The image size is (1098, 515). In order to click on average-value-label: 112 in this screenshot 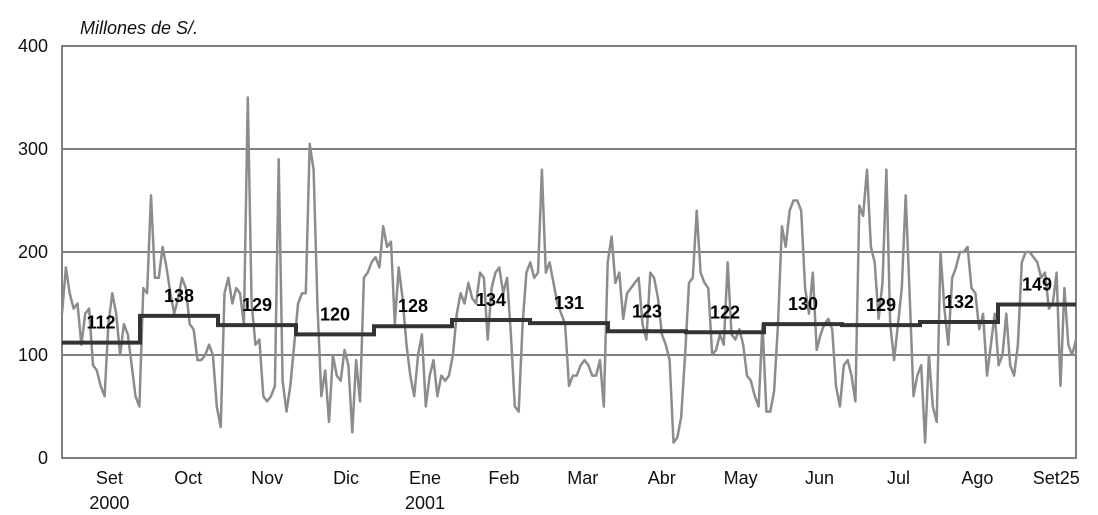, I will do `click(100, 323)`.